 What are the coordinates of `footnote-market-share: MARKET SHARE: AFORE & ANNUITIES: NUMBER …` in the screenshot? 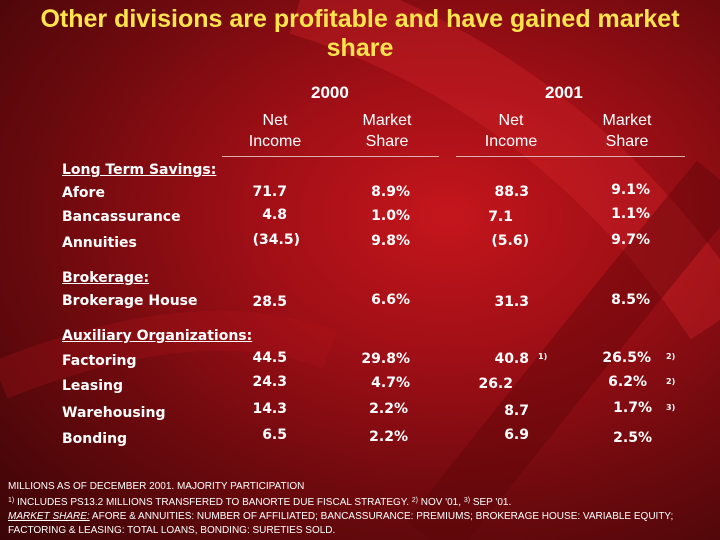 It's located at (362, 524).